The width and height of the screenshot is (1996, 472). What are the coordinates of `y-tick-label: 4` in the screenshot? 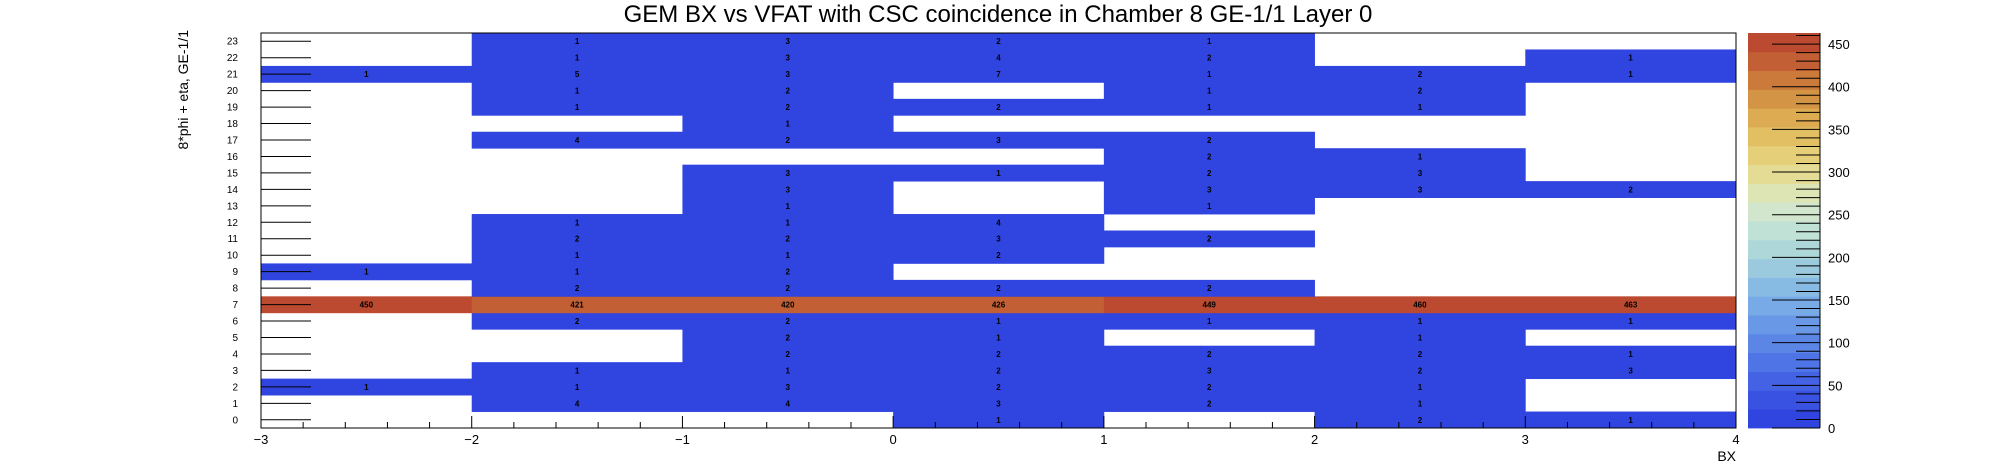 It's located at (235, 354).